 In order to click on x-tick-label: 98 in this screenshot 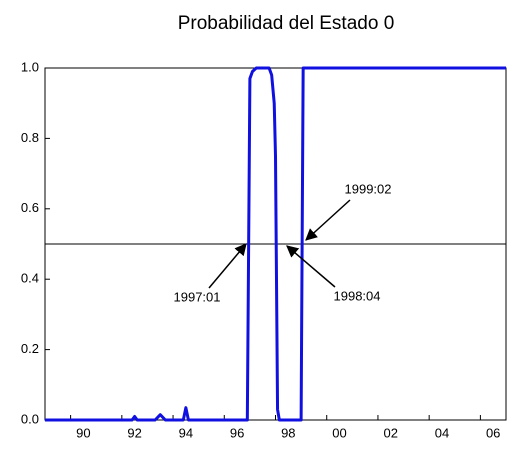, I will do `click(288, 432)`.